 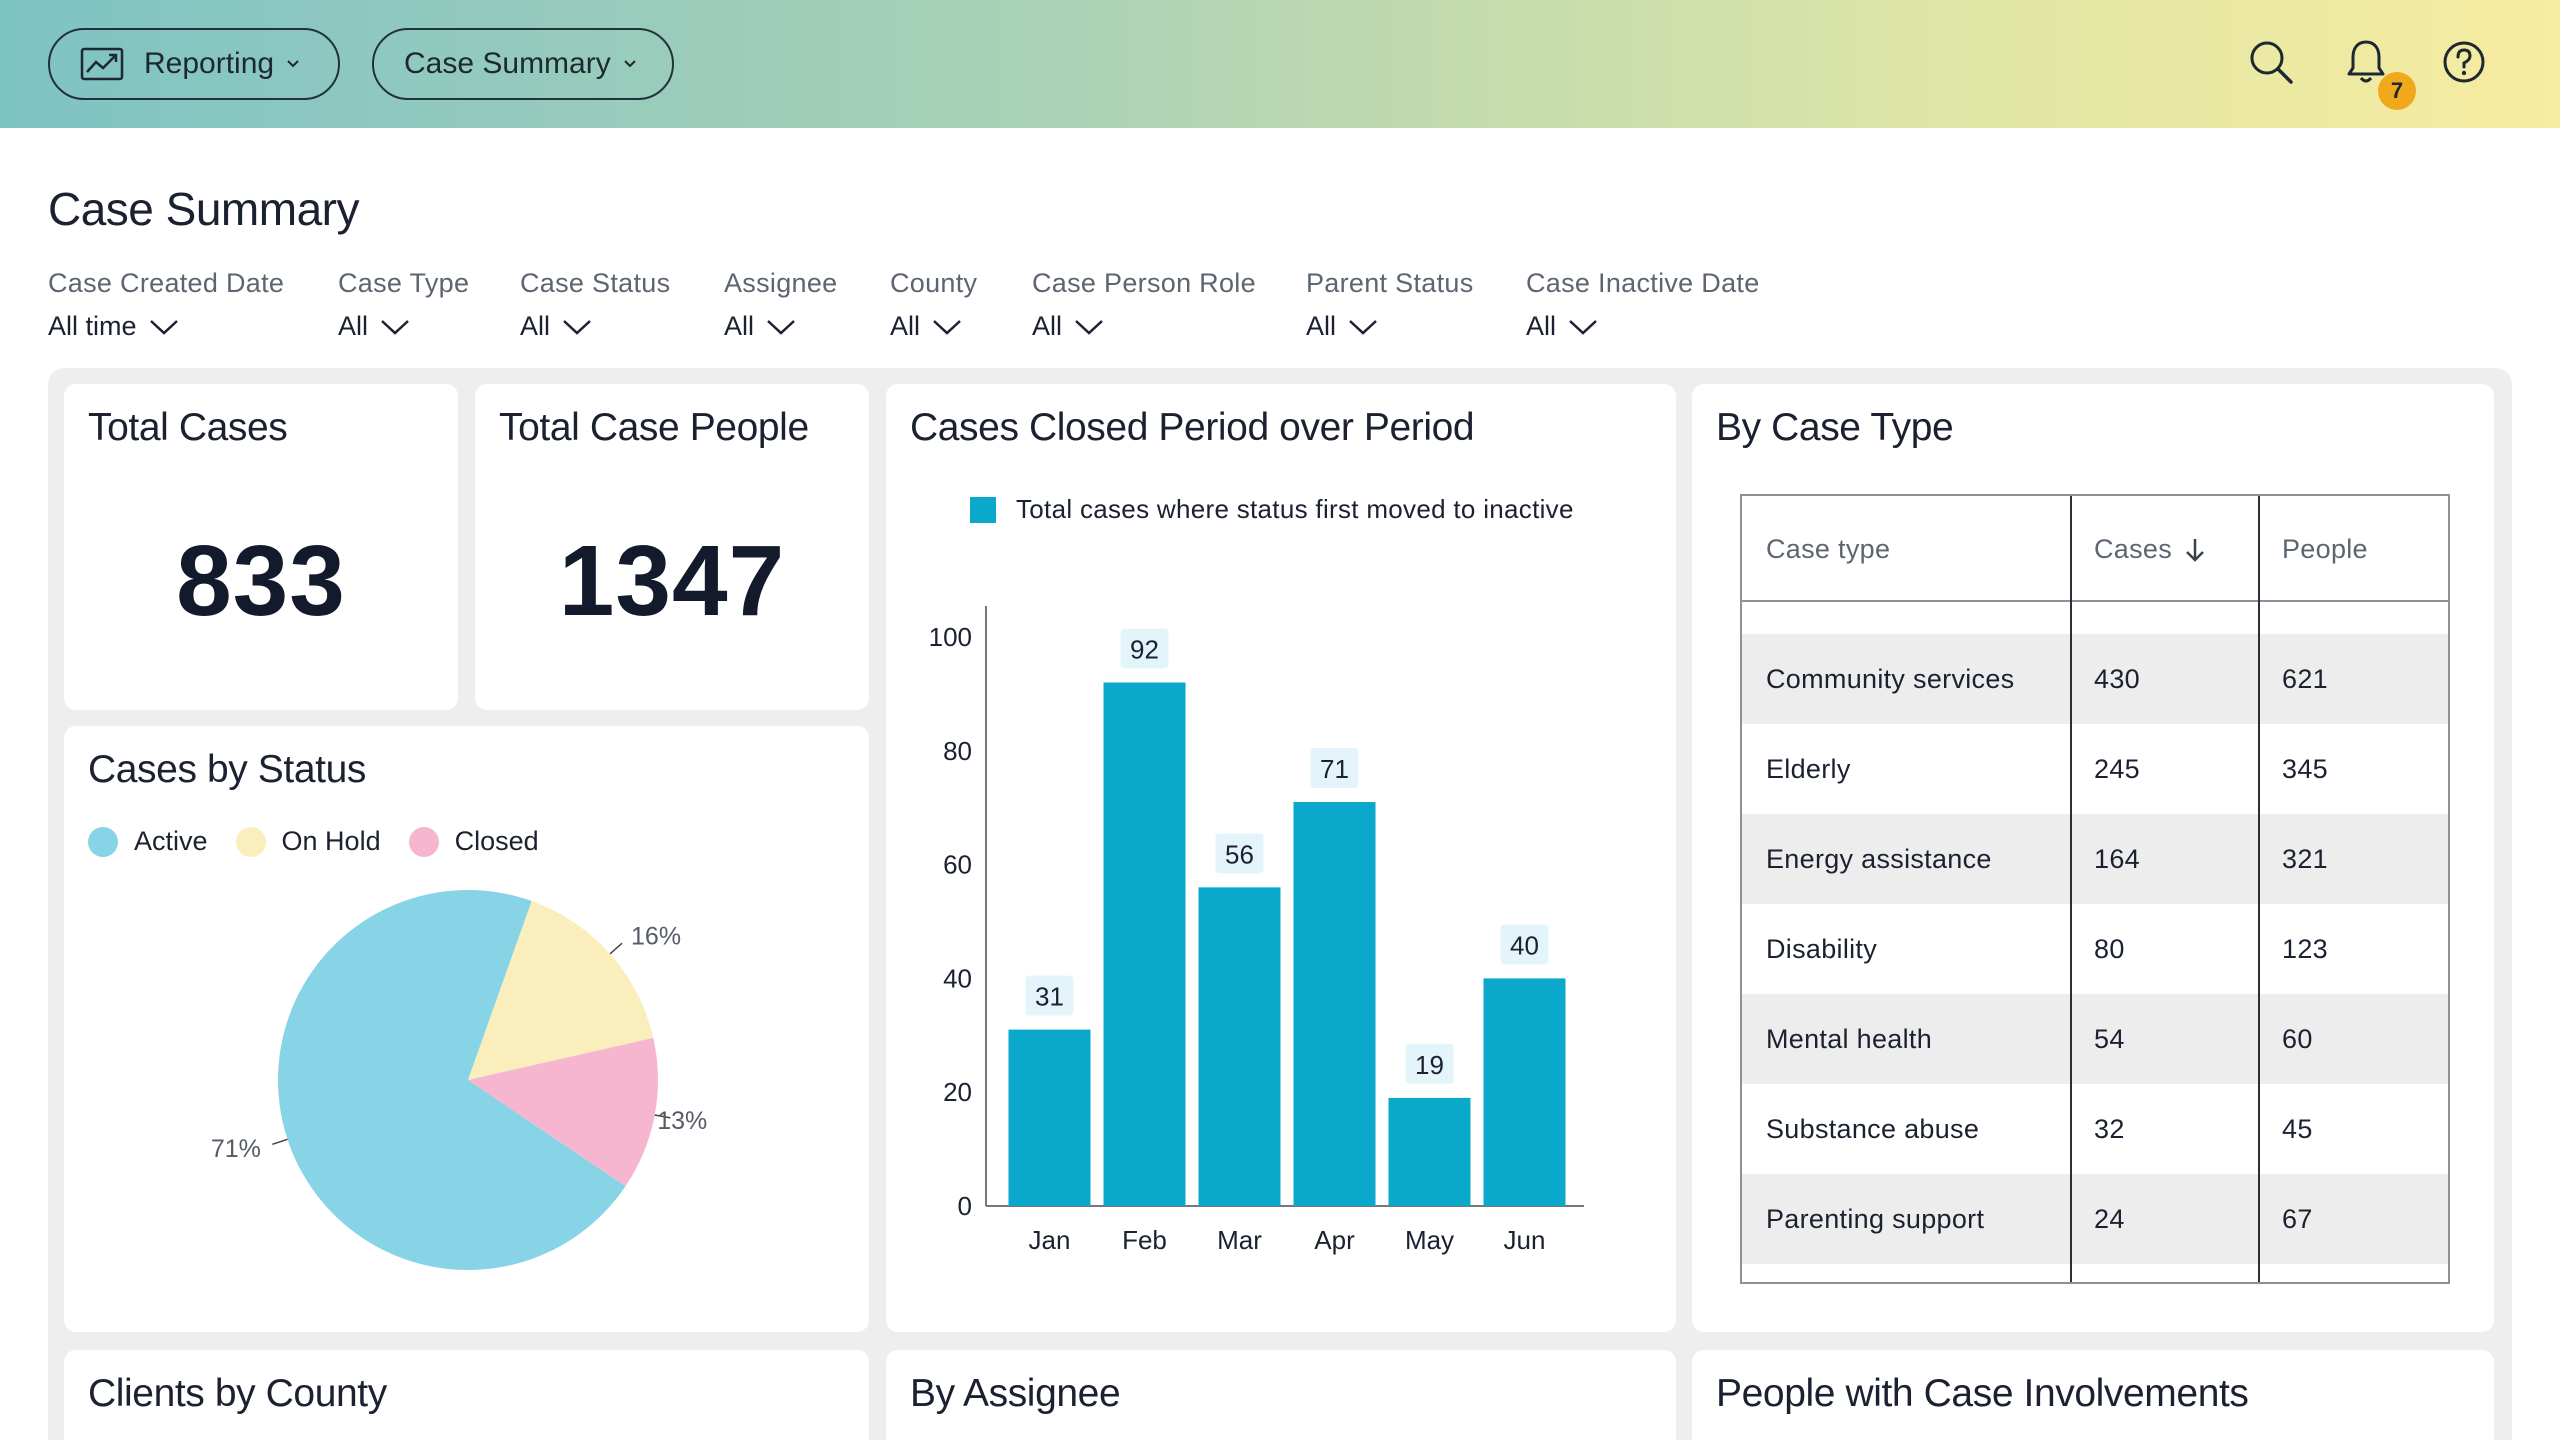 What do you see at coordinates (166, 326) in the screenshot?
I see `filter-dropdown: All time` at bounding box center [166, 326].